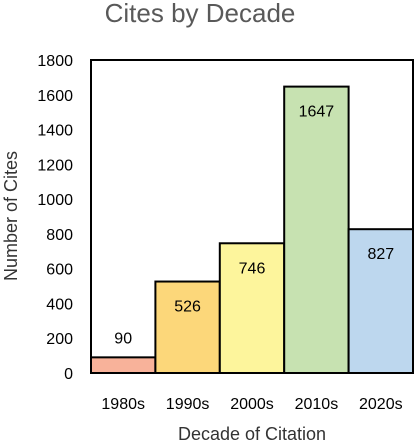 The height and width of the screenshot is (442, 414). What do you see at coordinates (188, 404) in the screenshot?
I see `x-tick-label: 1990s` at bounding box center [188, 404].